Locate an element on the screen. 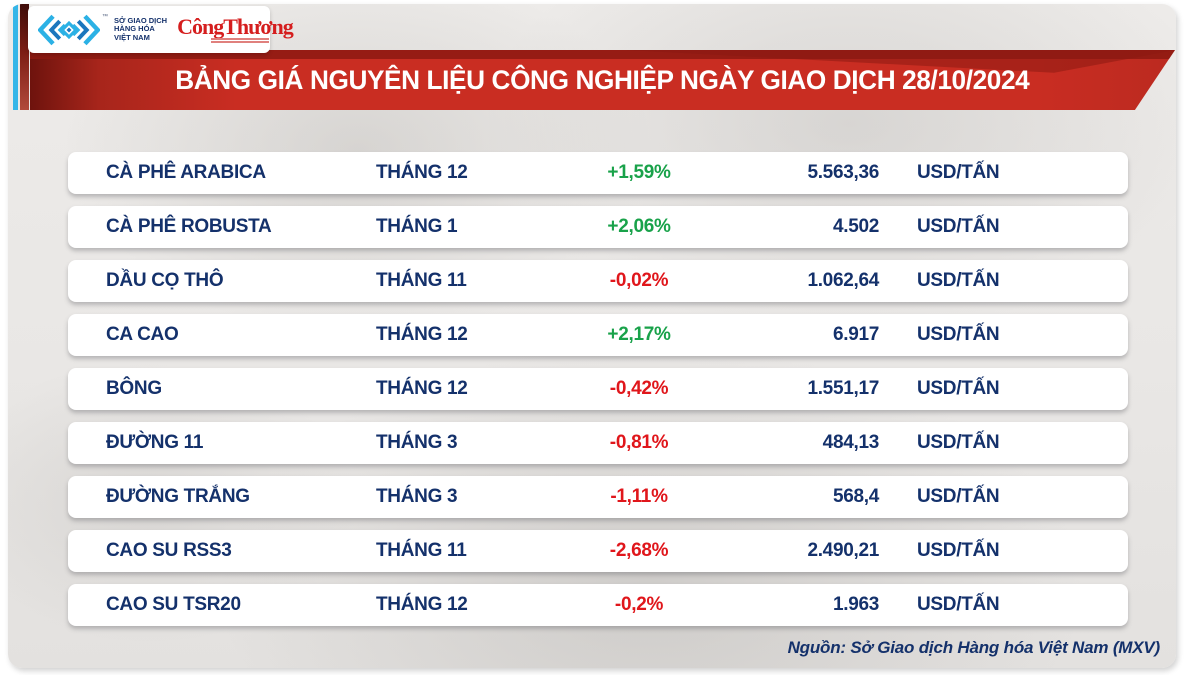 The width and height of the screenshot is (1200, 675). price-value: 484,13 is located at coordinates (851, 442).